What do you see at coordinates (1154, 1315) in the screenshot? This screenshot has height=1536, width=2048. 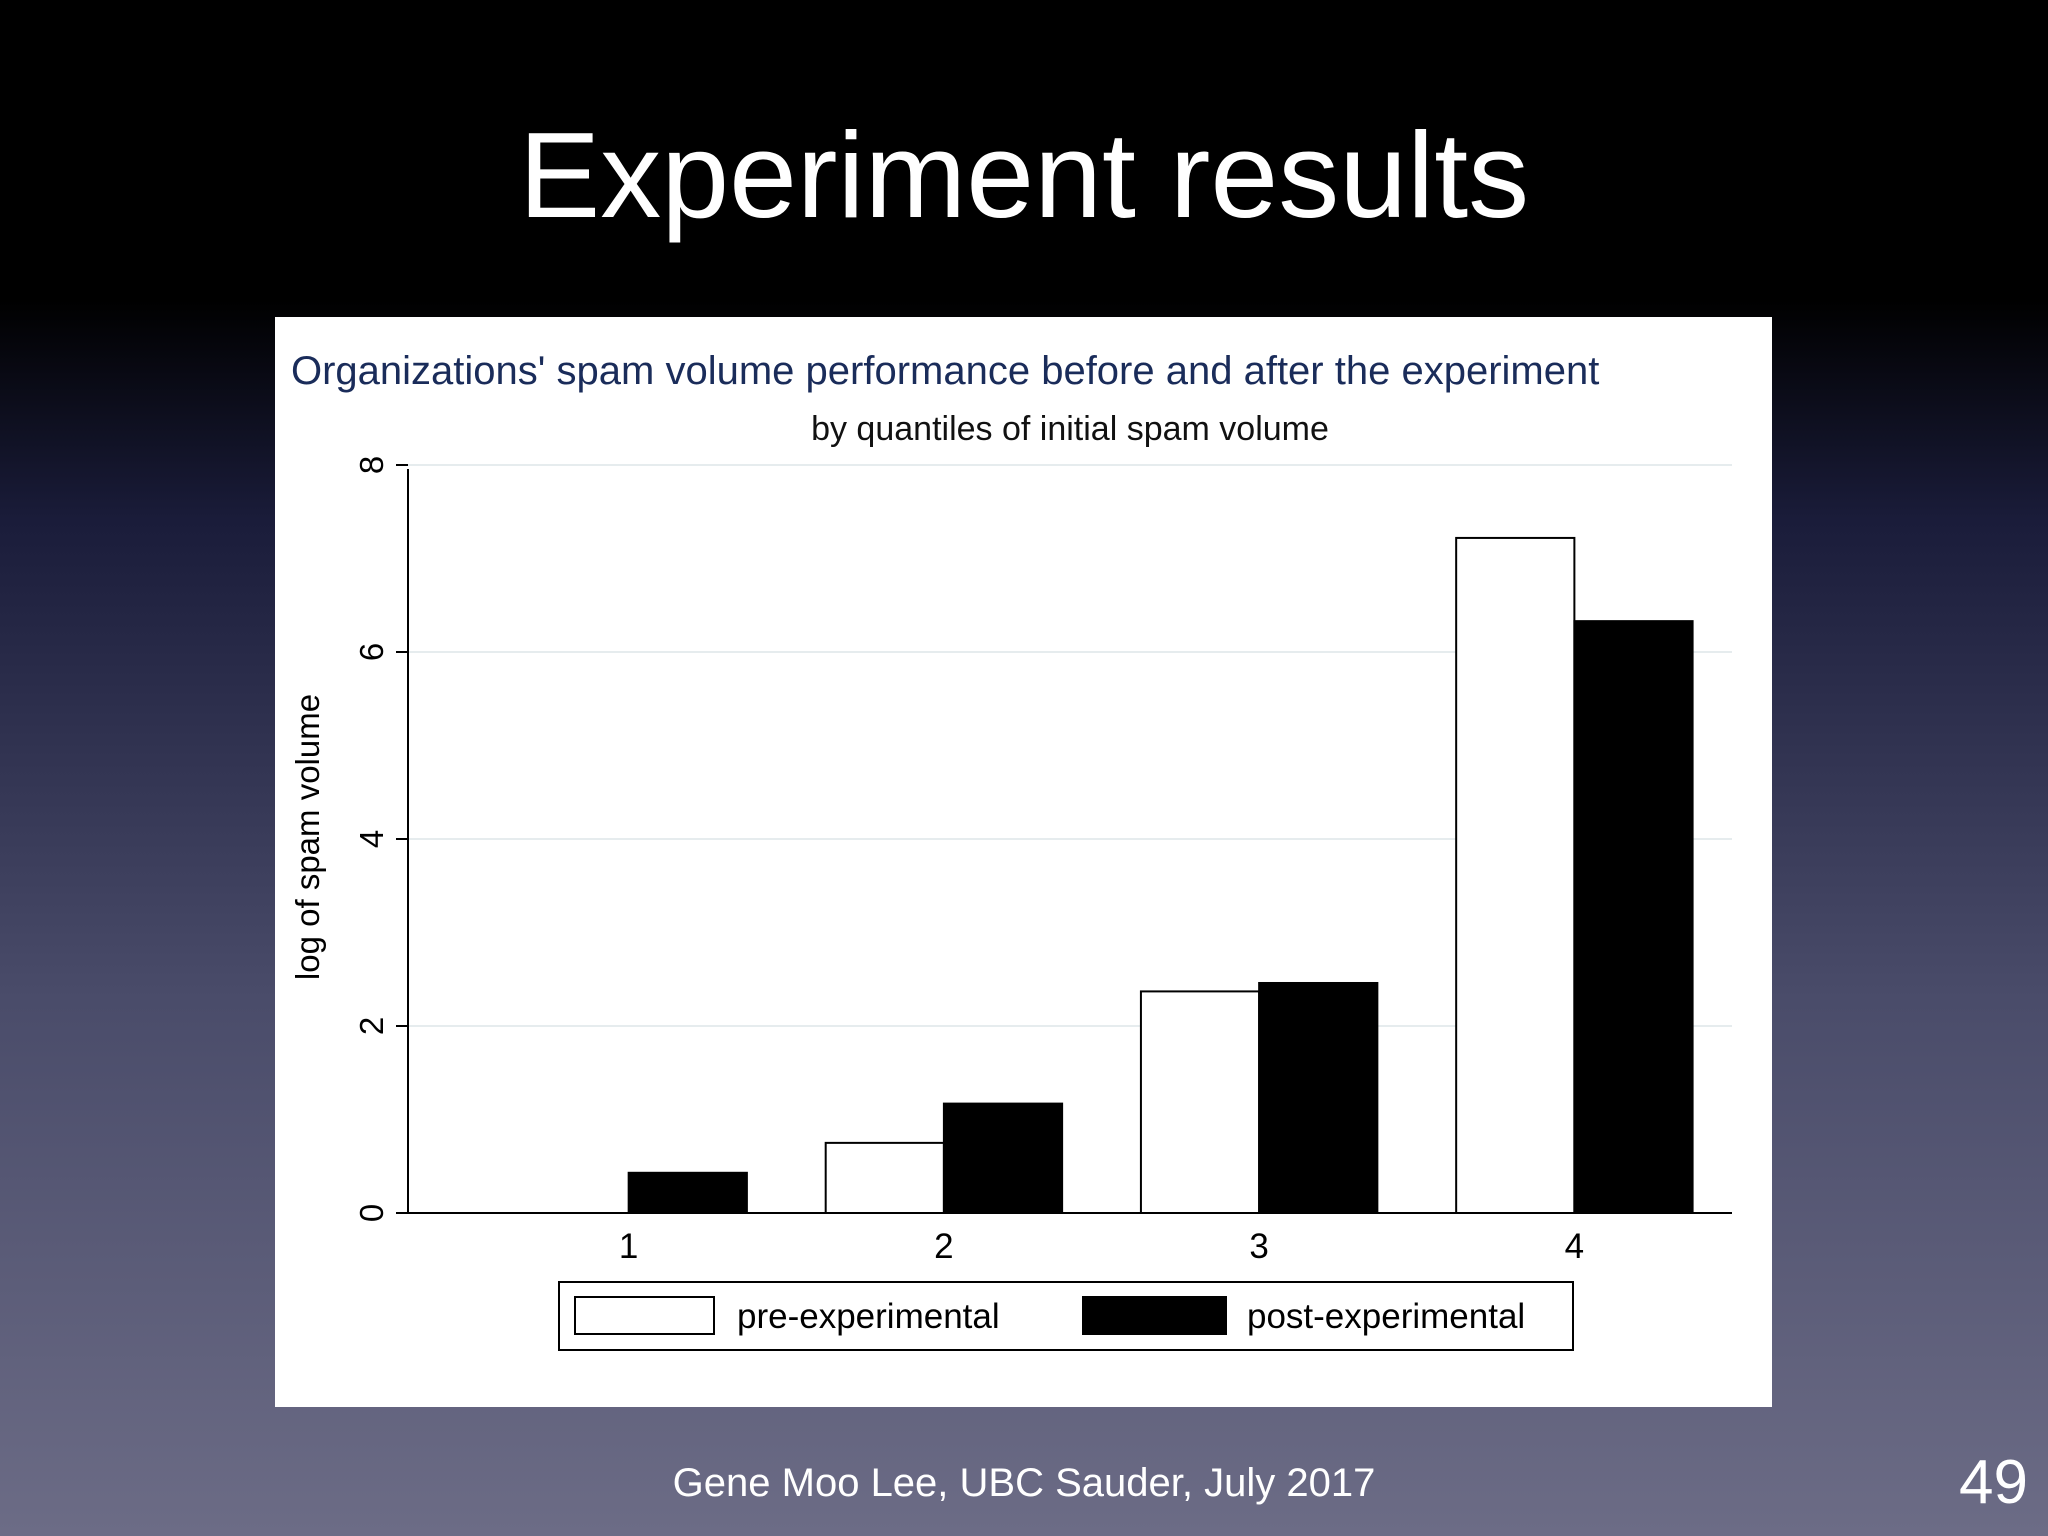 I see `legend-swatch-post-experimental` at bounding box center [1154, 1315].